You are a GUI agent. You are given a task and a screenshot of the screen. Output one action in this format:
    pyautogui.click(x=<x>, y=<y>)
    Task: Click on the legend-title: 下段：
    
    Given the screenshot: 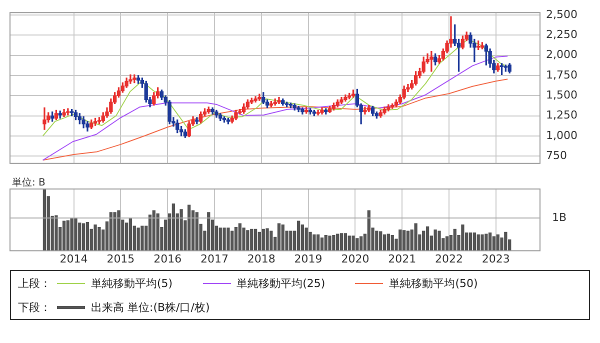 What is the action you would take?
    pyautogui.click(x=34, y=307)
    